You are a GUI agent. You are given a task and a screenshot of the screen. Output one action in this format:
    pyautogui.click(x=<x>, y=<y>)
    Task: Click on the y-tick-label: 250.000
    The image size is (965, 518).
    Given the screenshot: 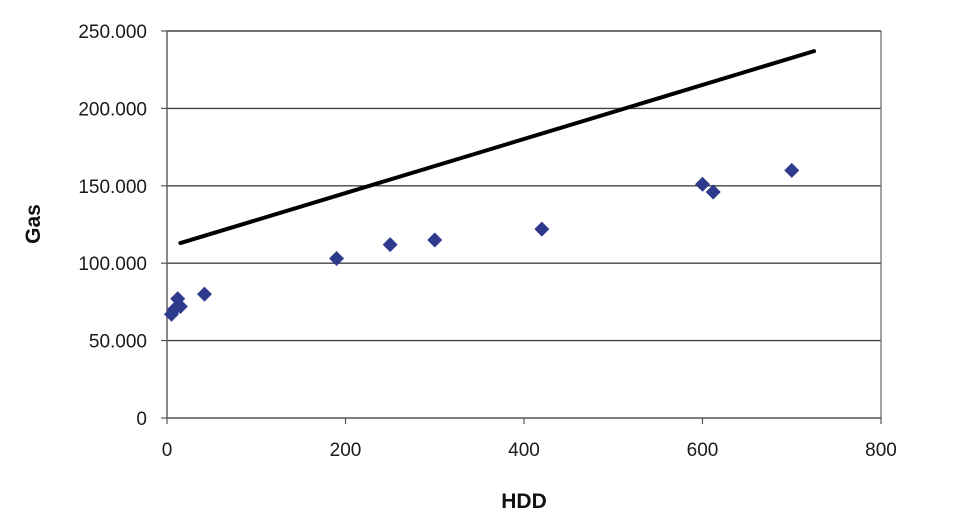 What is the action you would take?
    pyautogui.click(x=112, y=32)
    